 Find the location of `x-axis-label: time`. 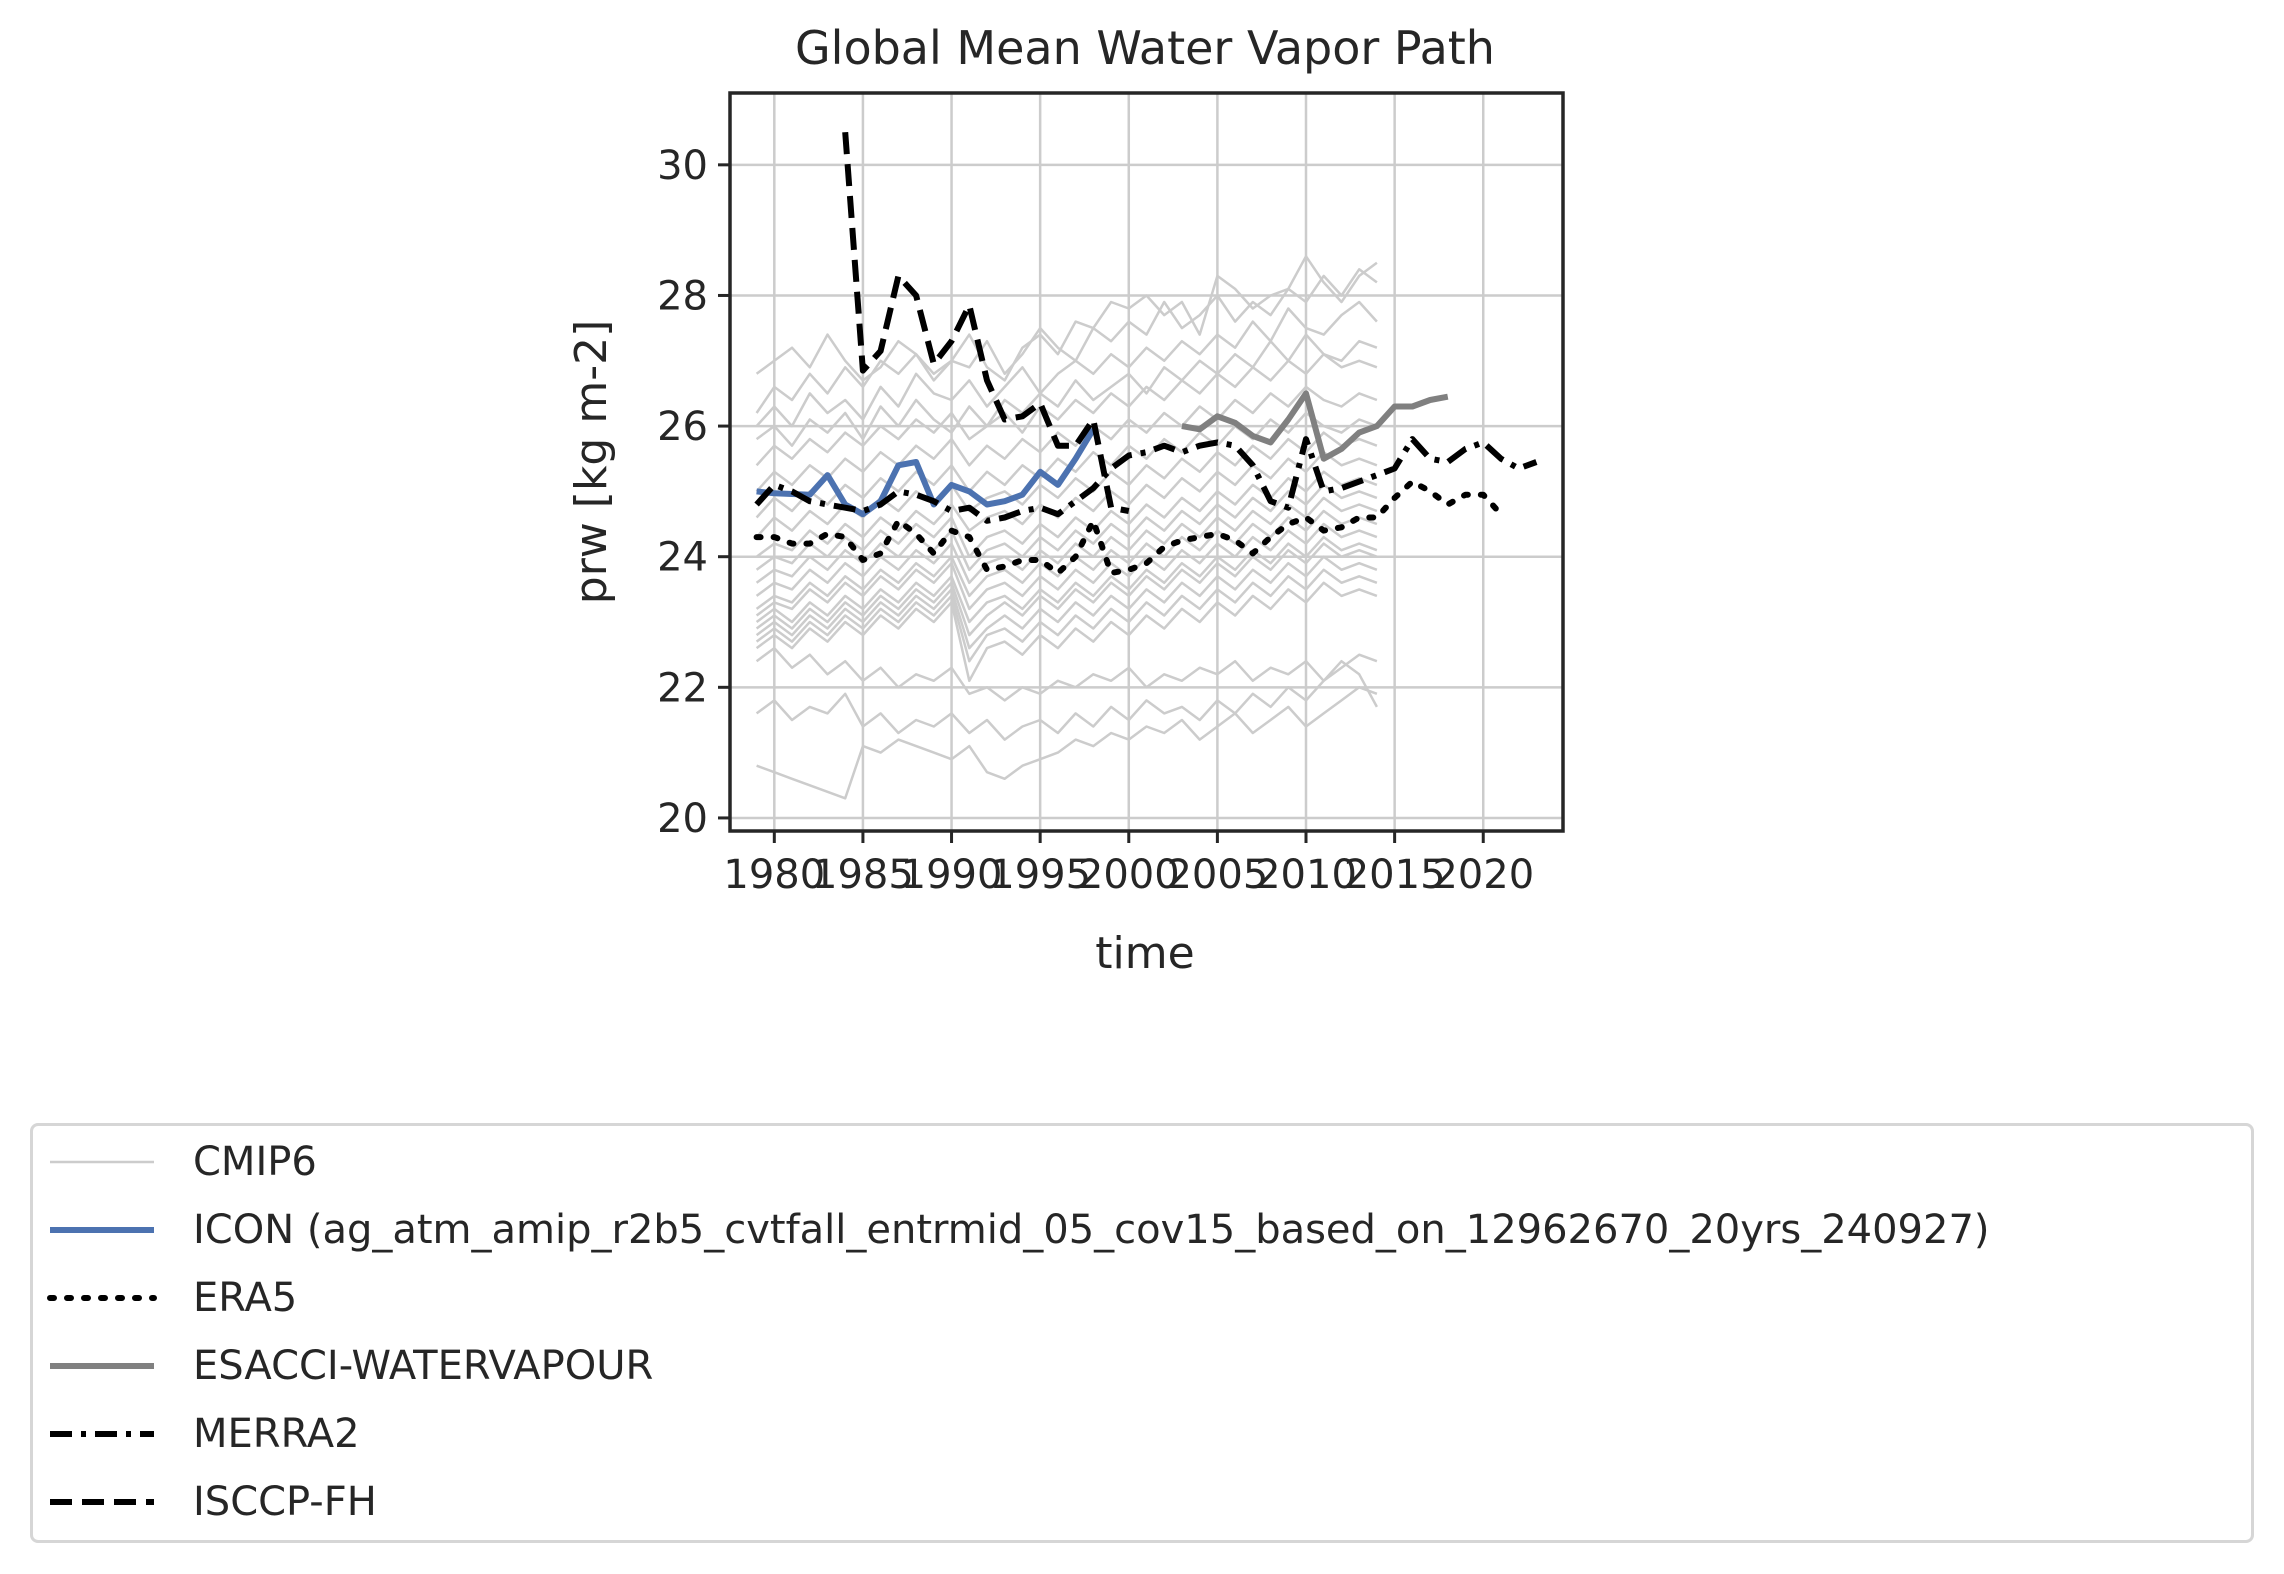

x-axis-label: time is located at coordinates (1144, 953).